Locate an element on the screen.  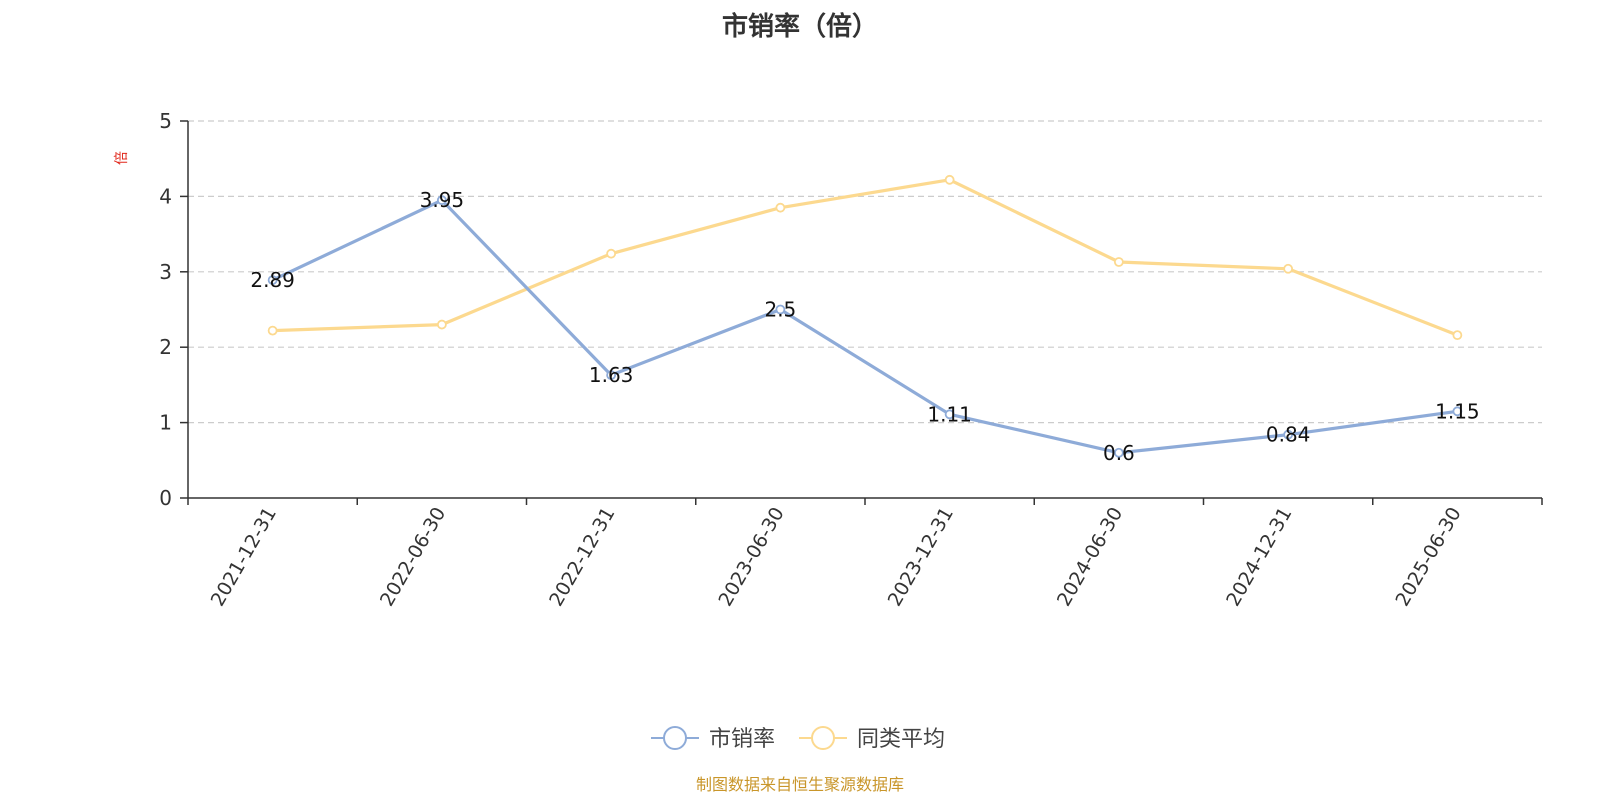
legend-item: 市销率 is located at coordinates (713, 739).